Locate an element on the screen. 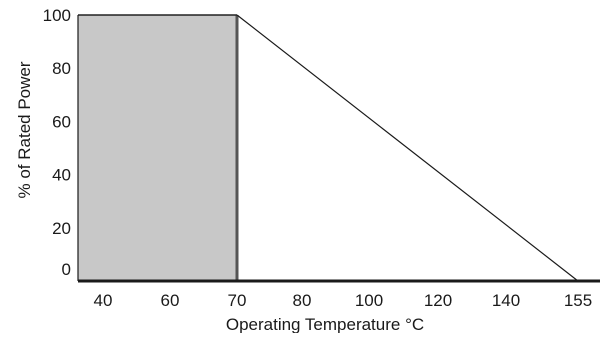  x-tick-label: 60 is located at coordinates (170, 300).